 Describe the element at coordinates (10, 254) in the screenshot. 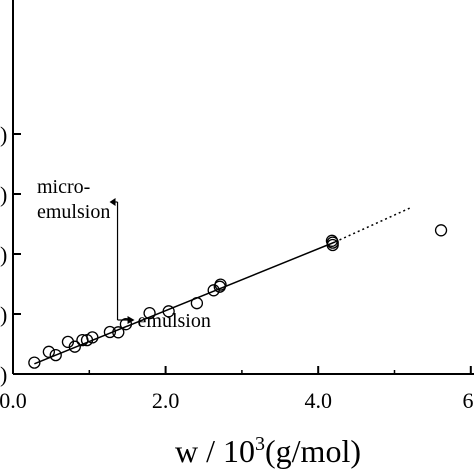

I see `y-ticks: )))))` at that location.